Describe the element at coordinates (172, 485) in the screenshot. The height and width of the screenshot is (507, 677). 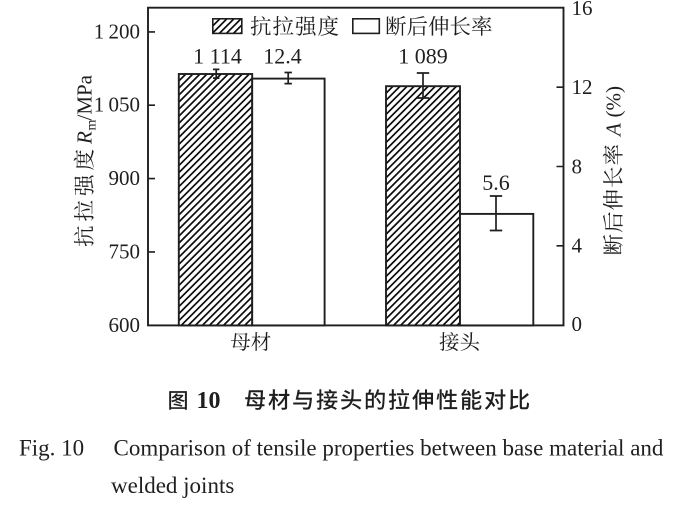
I see `svg-text: welded joints` at that location.